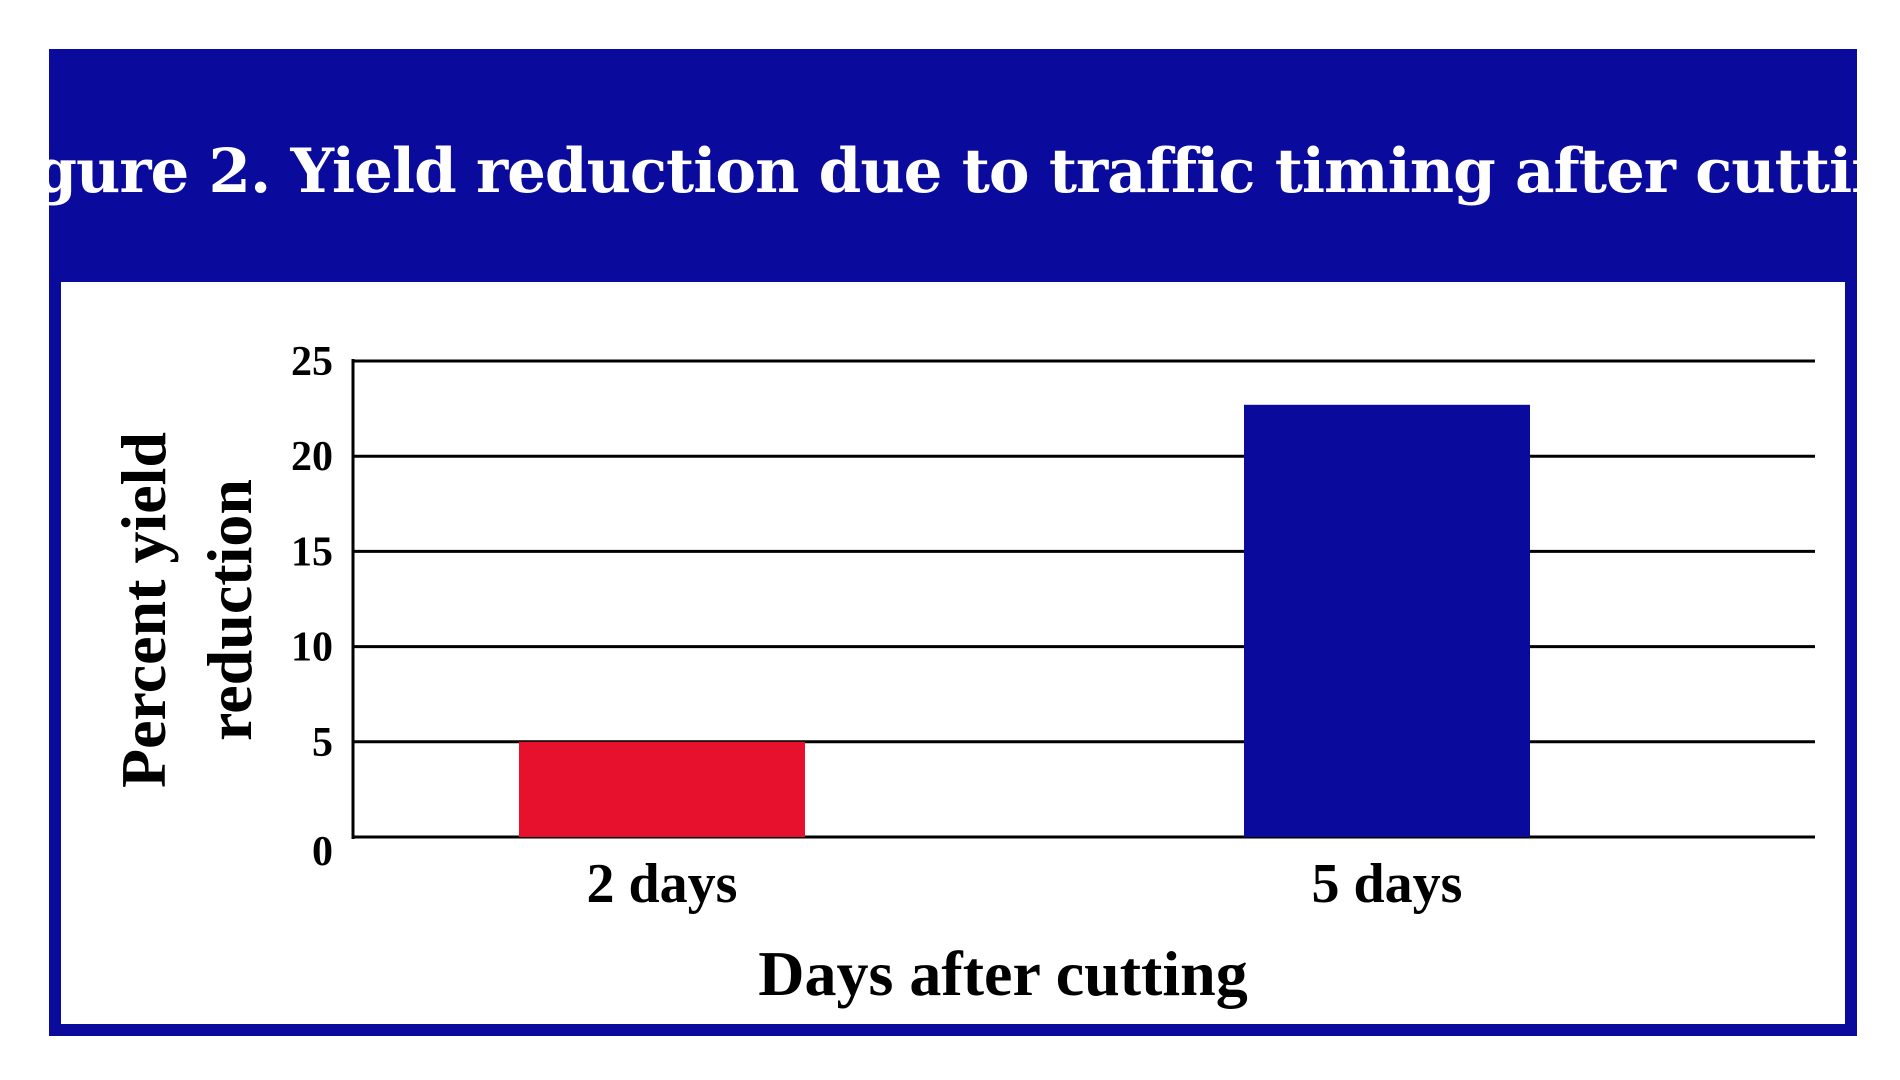  I want to click on y-tick-label: 20, so click(312, 457).